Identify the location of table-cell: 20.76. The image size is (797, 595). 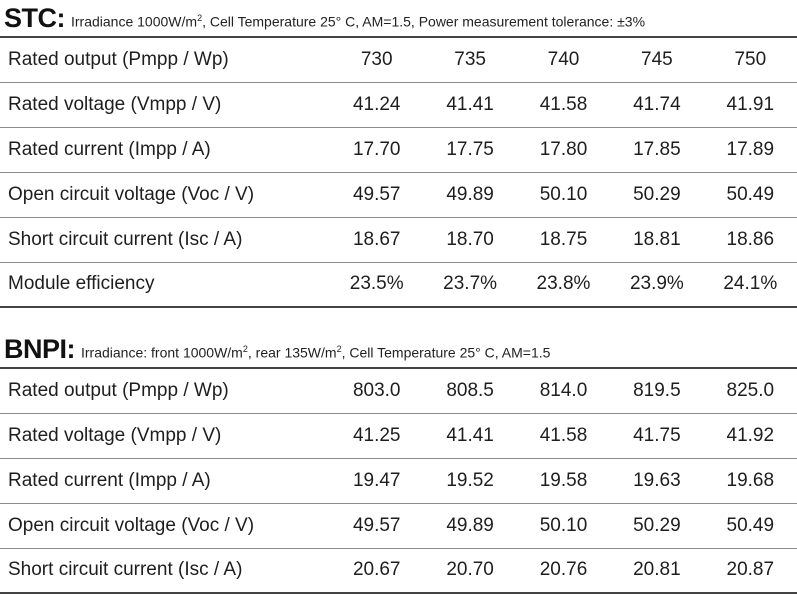
(563, 571).